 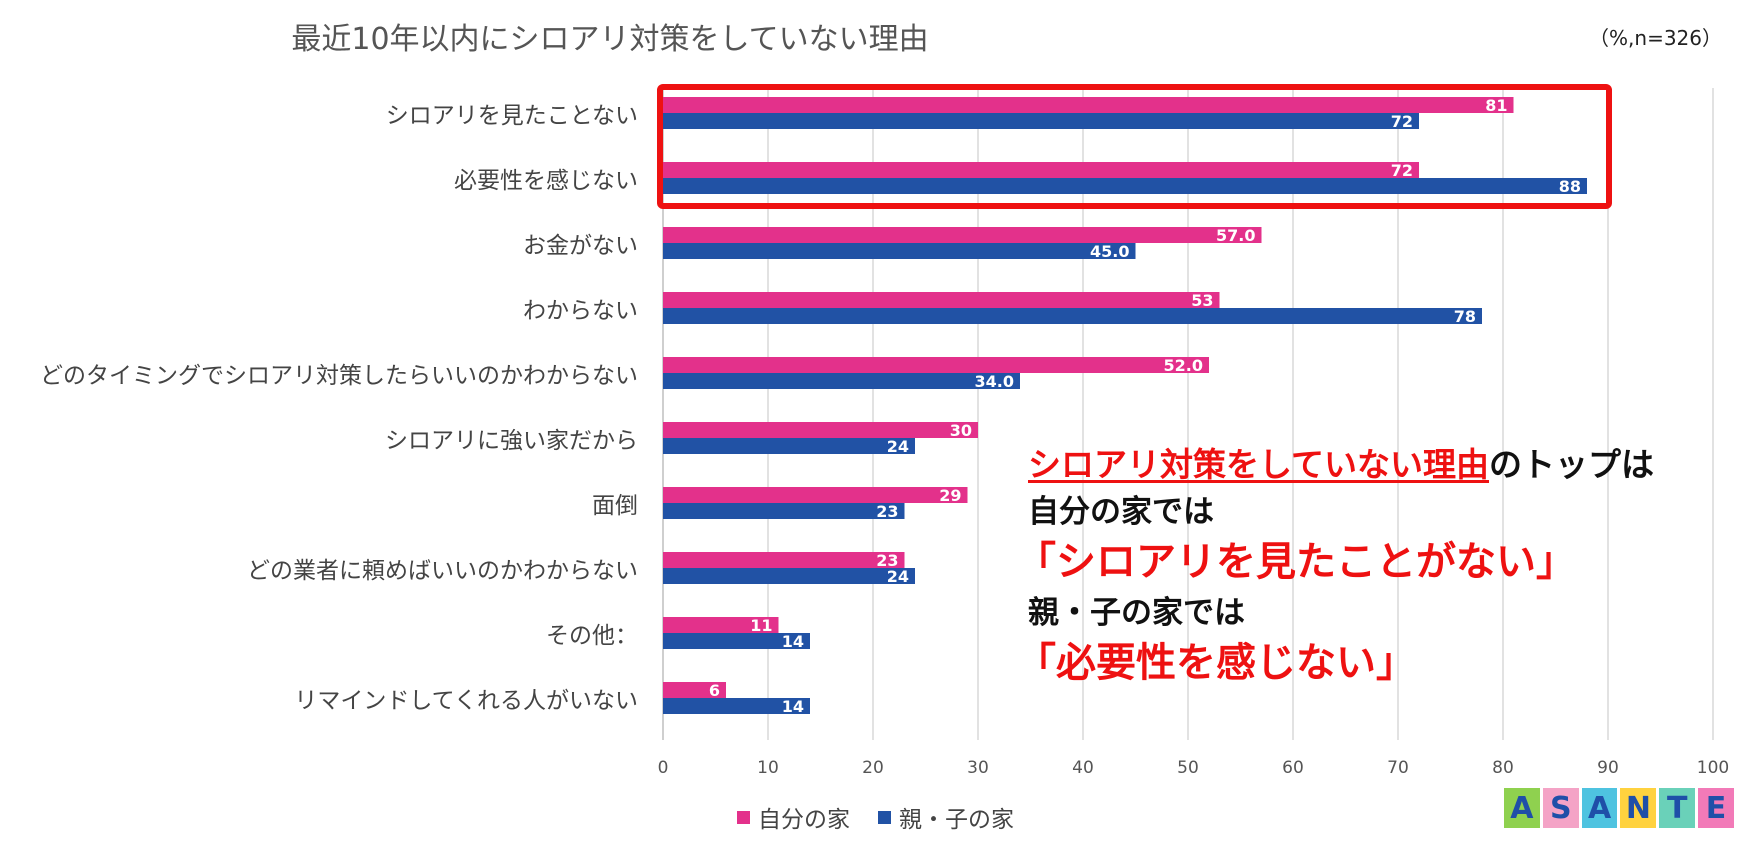 I want to click on logo-tile: T, so click(x=1677, y=808).